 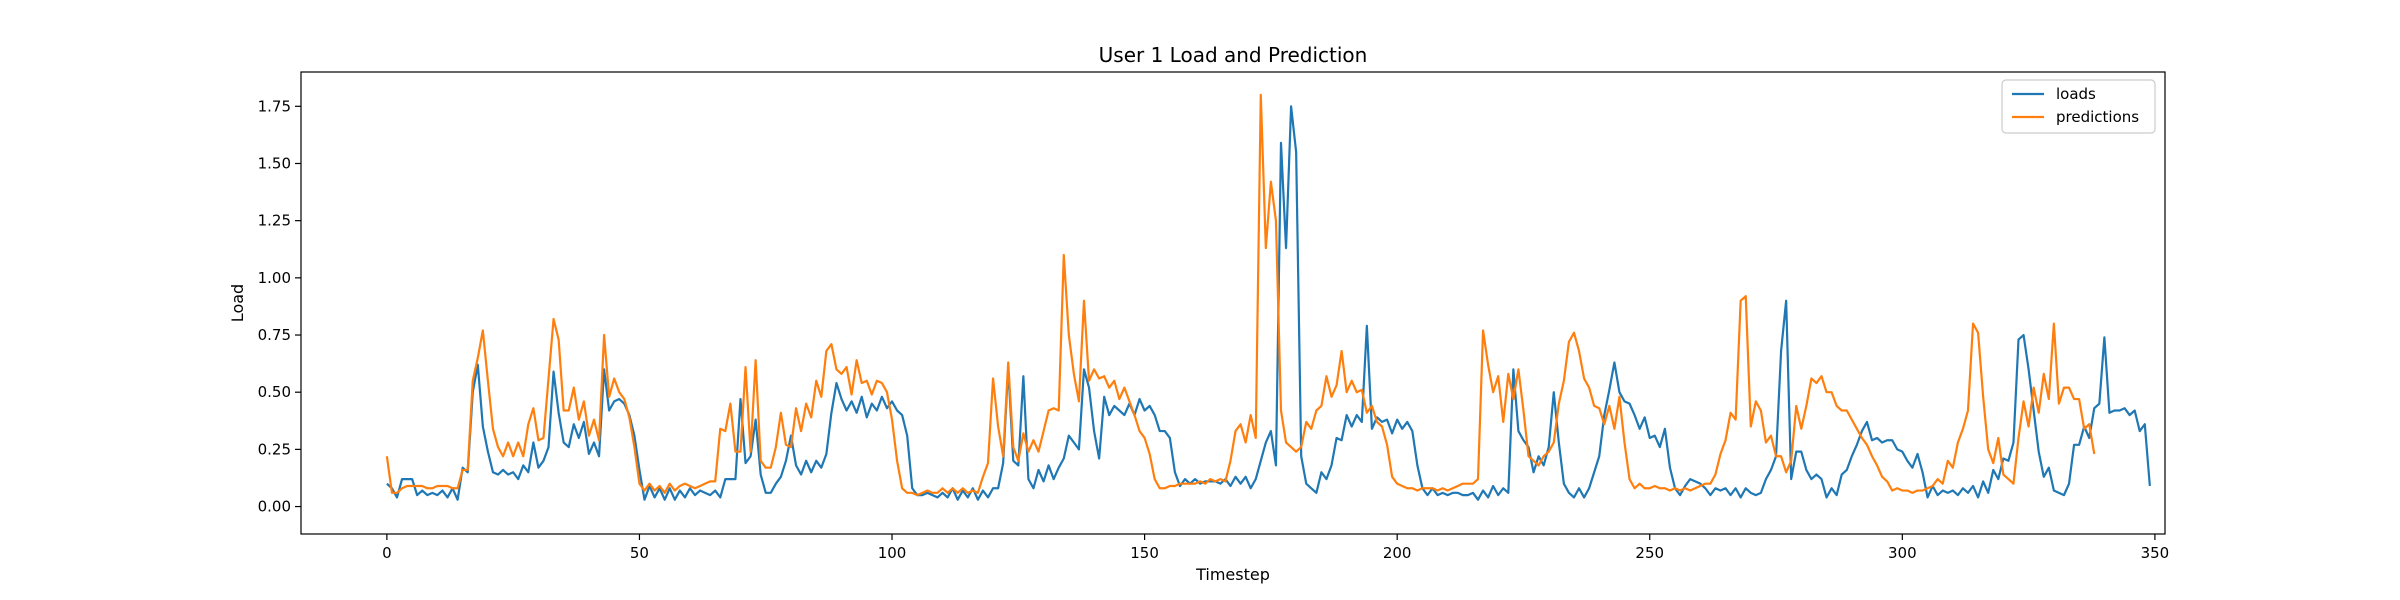 What do you see at coordinates (2076, 94) in the screenshot?
I see `legend-label-loads: loads` at bounding box center [2076, 94].